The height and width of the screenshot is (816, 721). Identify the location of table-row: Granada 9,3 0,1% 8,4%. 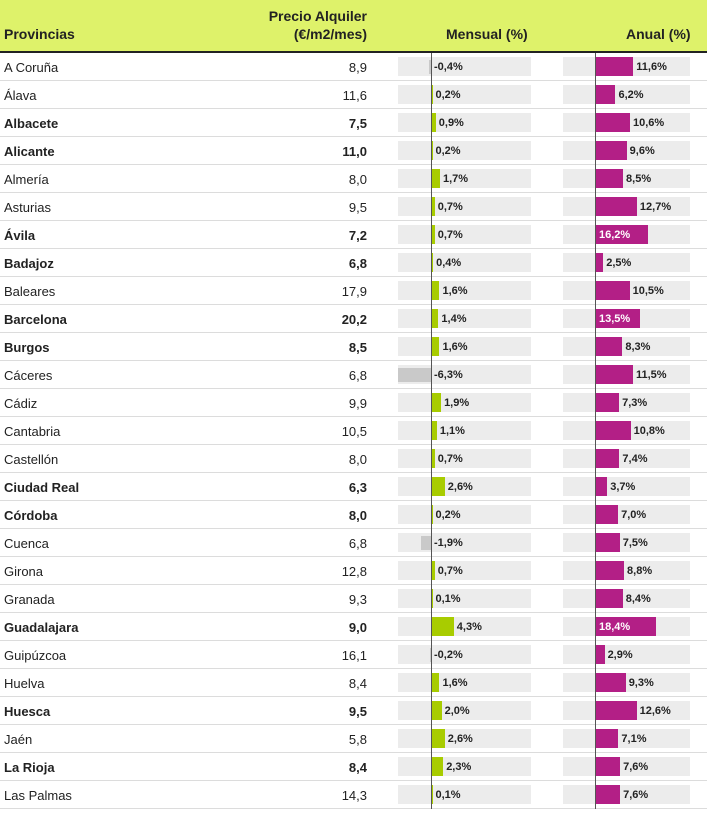
(353, 599).